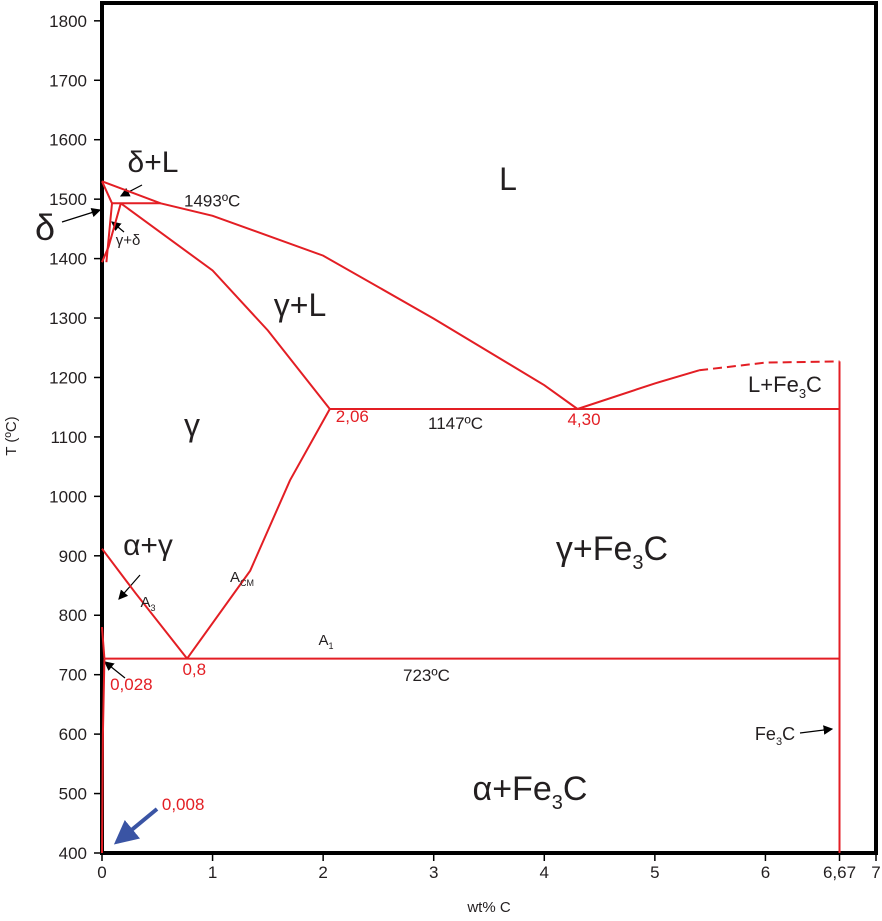  I want to click on x-tick-label: 2, so click(322, 872).